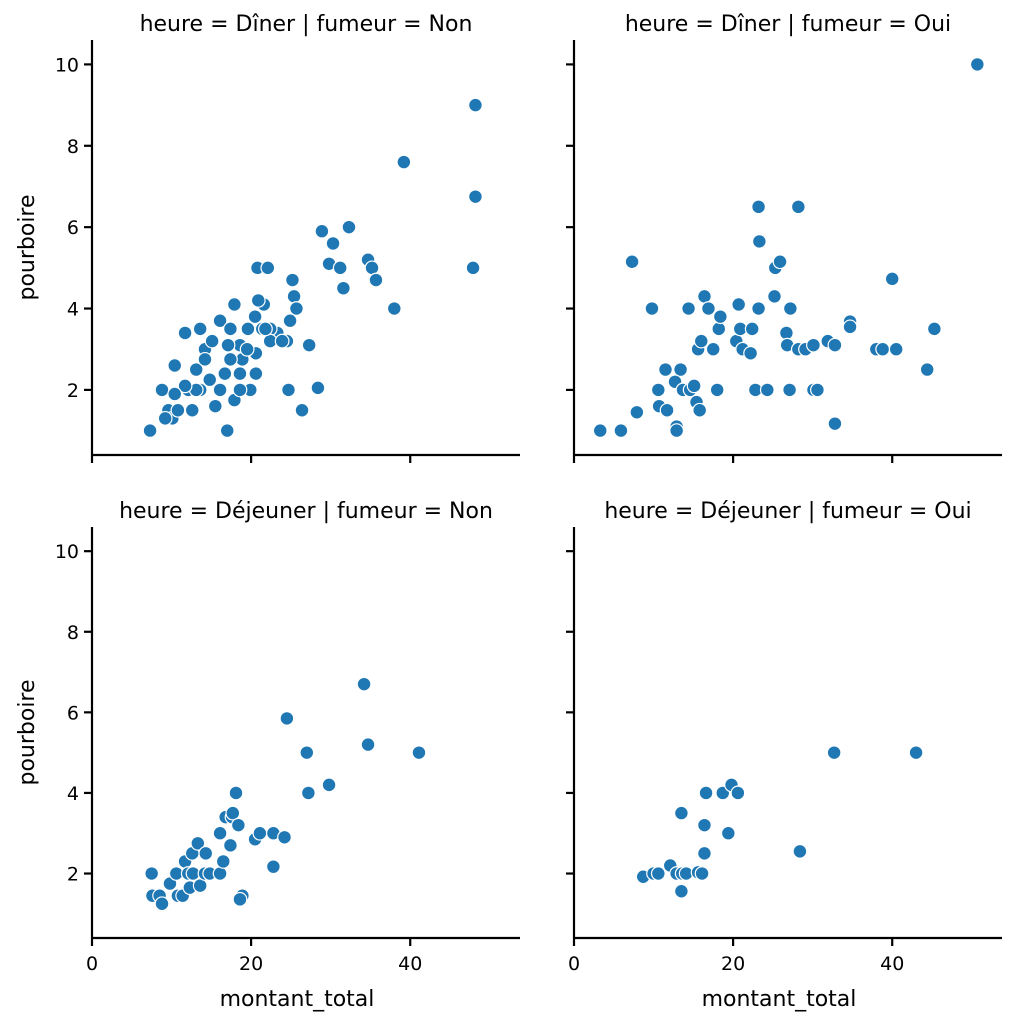 This screenshot has height=1024, width=1024. What do you see at coordinates (306, 24) in the screenshot?
I see `panel-title: heure = Dîner | fumeur = Non` at bounding box center [306, 24].